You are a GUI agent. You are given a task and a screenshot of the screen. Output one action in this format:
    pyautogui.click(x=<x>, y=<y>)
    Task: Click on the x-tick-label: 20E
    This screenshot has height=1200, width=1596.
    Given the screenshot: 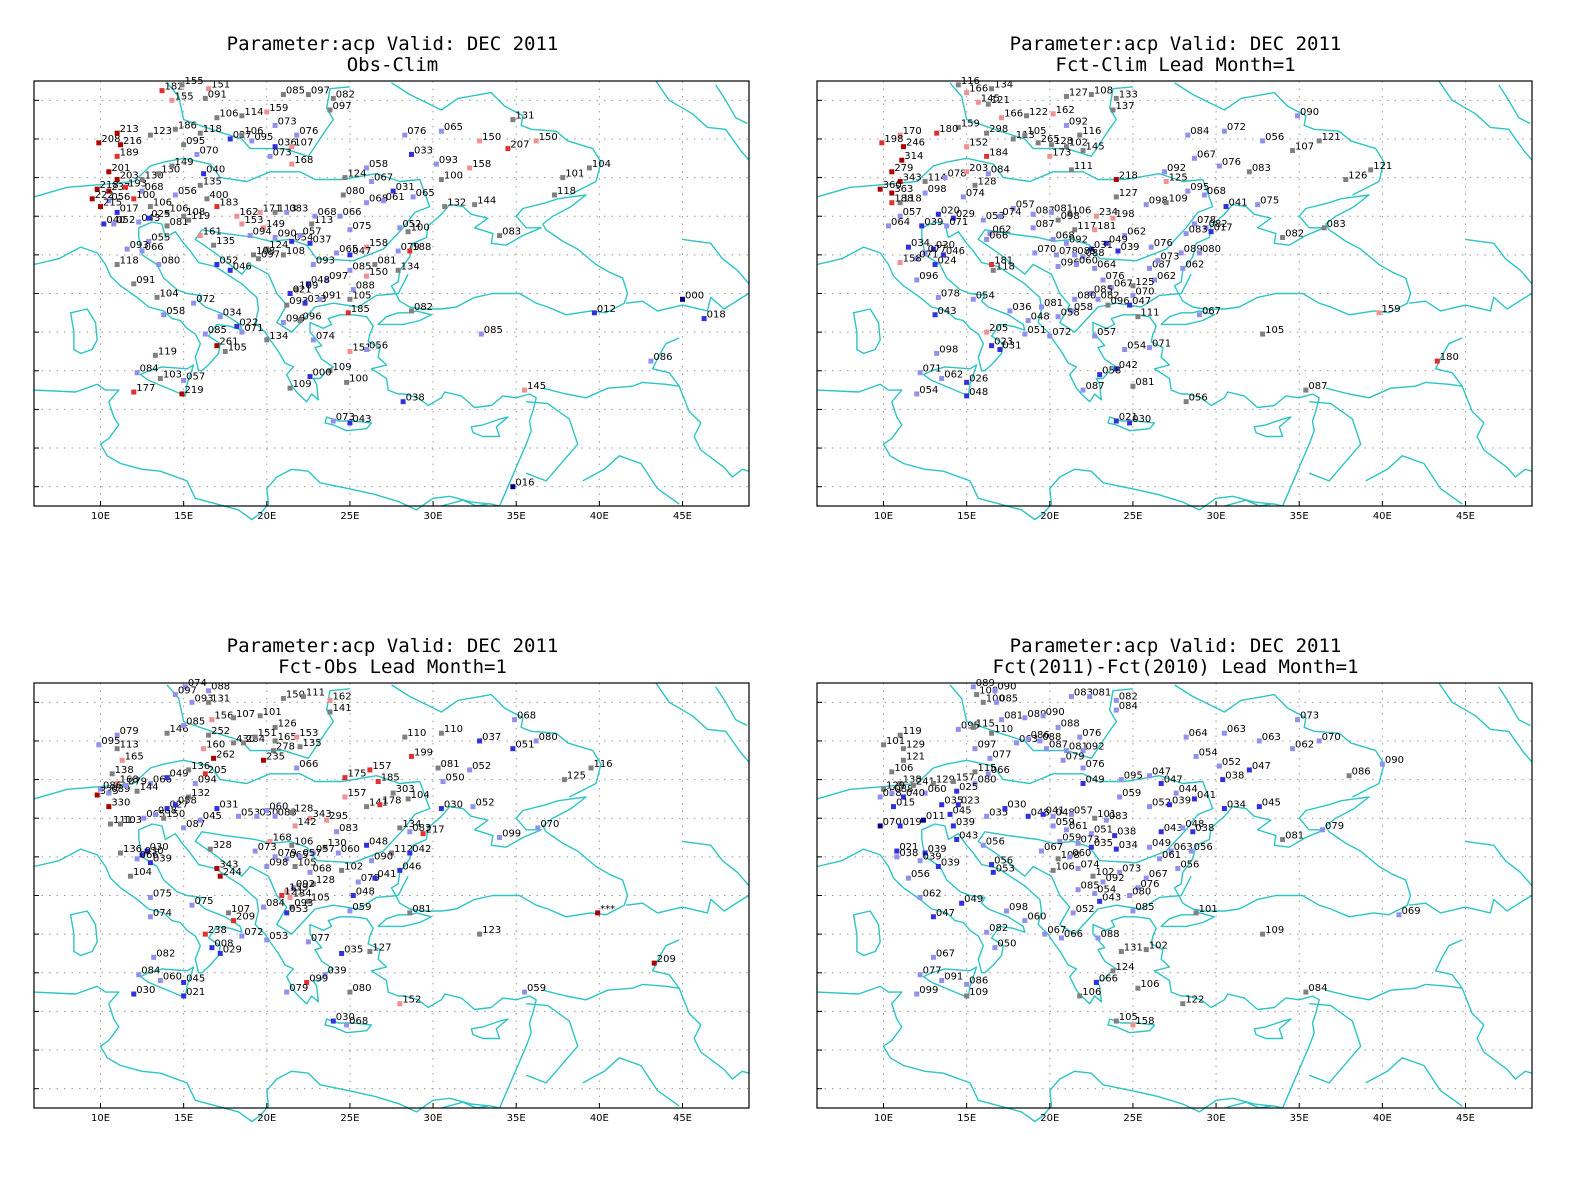 What is the action you would take?
    pyautogui.click(x=1049, y=516)
    